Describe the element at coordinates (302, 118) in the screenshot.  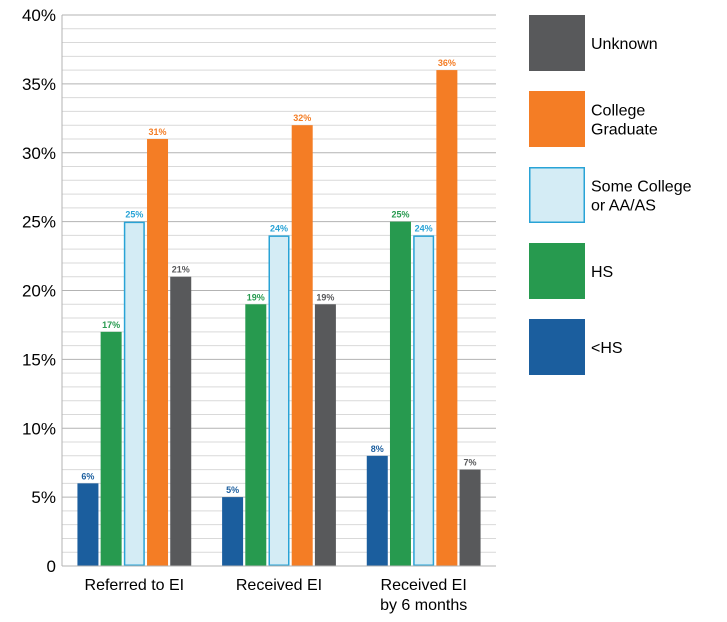
I see `data-label: 32%` at that location.